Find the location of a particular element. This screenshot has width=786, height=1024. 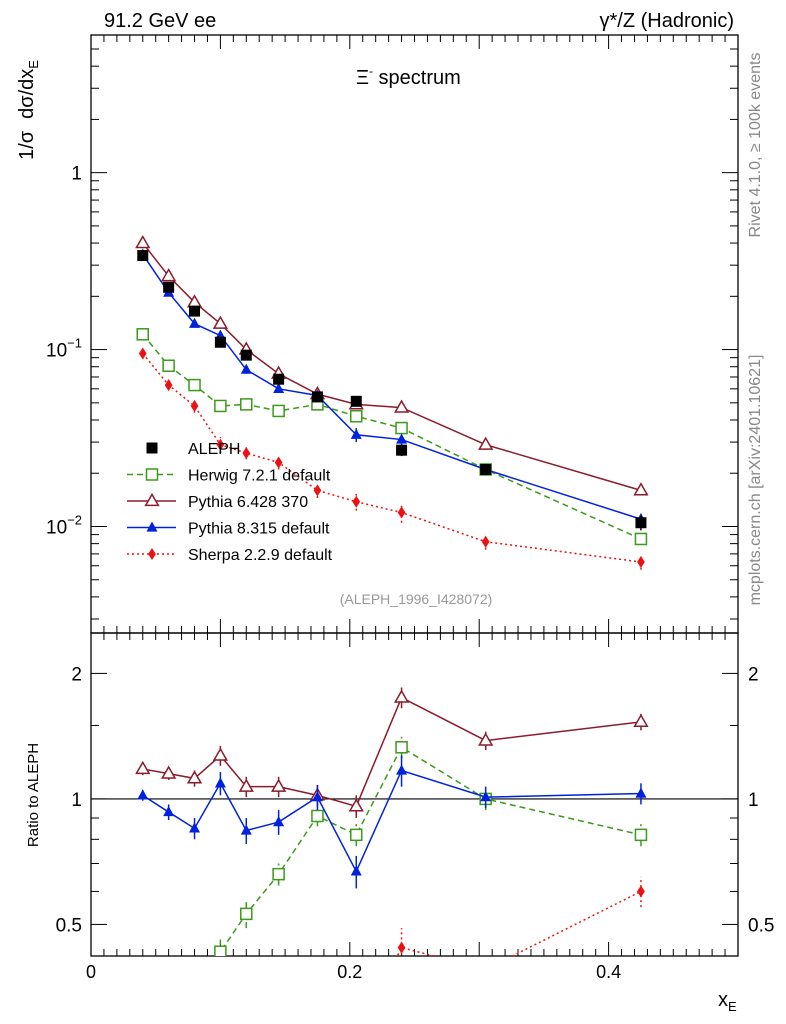

x-tick-label: 0 is located at coordinates (91, 972).